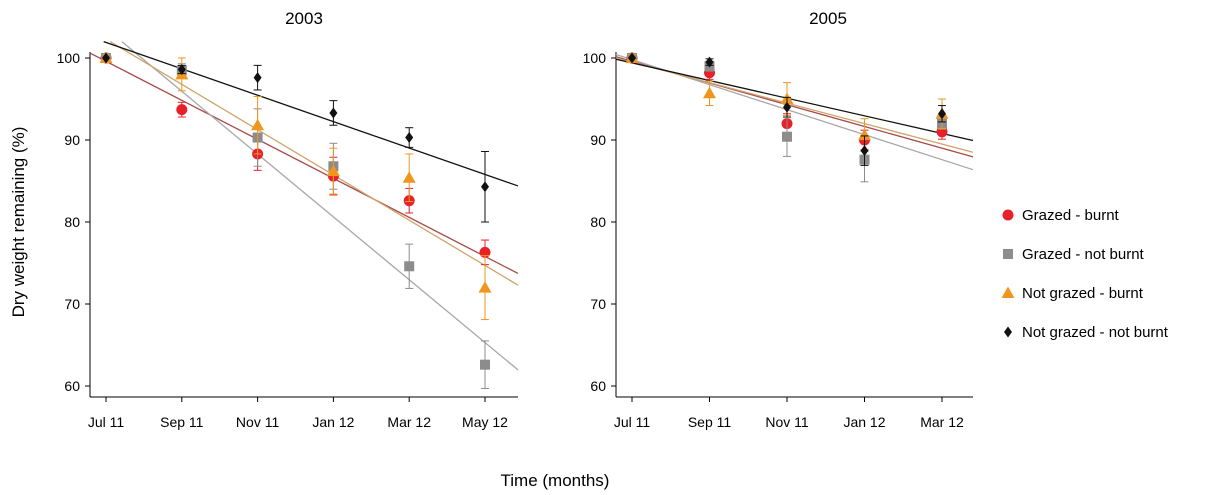 The width and height of the screenshot is (1223, 495). What do you see at coordinates (1095, 332) in the screenshot?
I see `legend-label: Not grazed - not burnt` at bounding box center [1095, 332].